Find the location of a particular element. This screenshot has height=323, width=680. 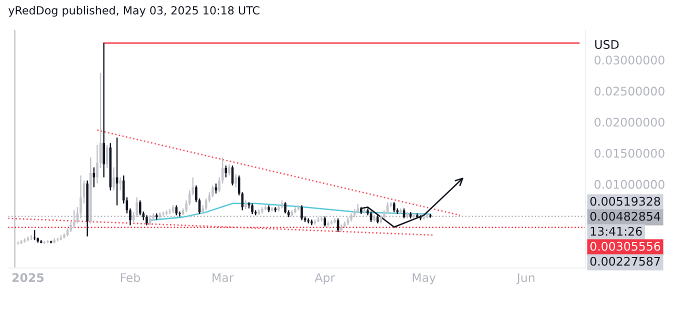

ref-line-label: 0.00305556 is located at coordinates (625, 246).